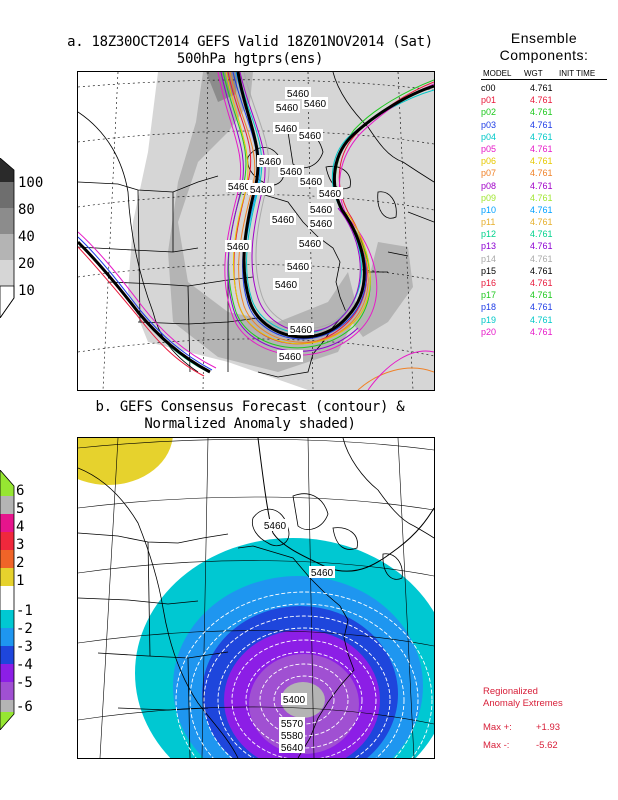 The width and height of the screenshot is (618, 800). Describe the element at coordinates (497, 727) in the screenshot. I see `max-plus-label: Max +:` at that location.